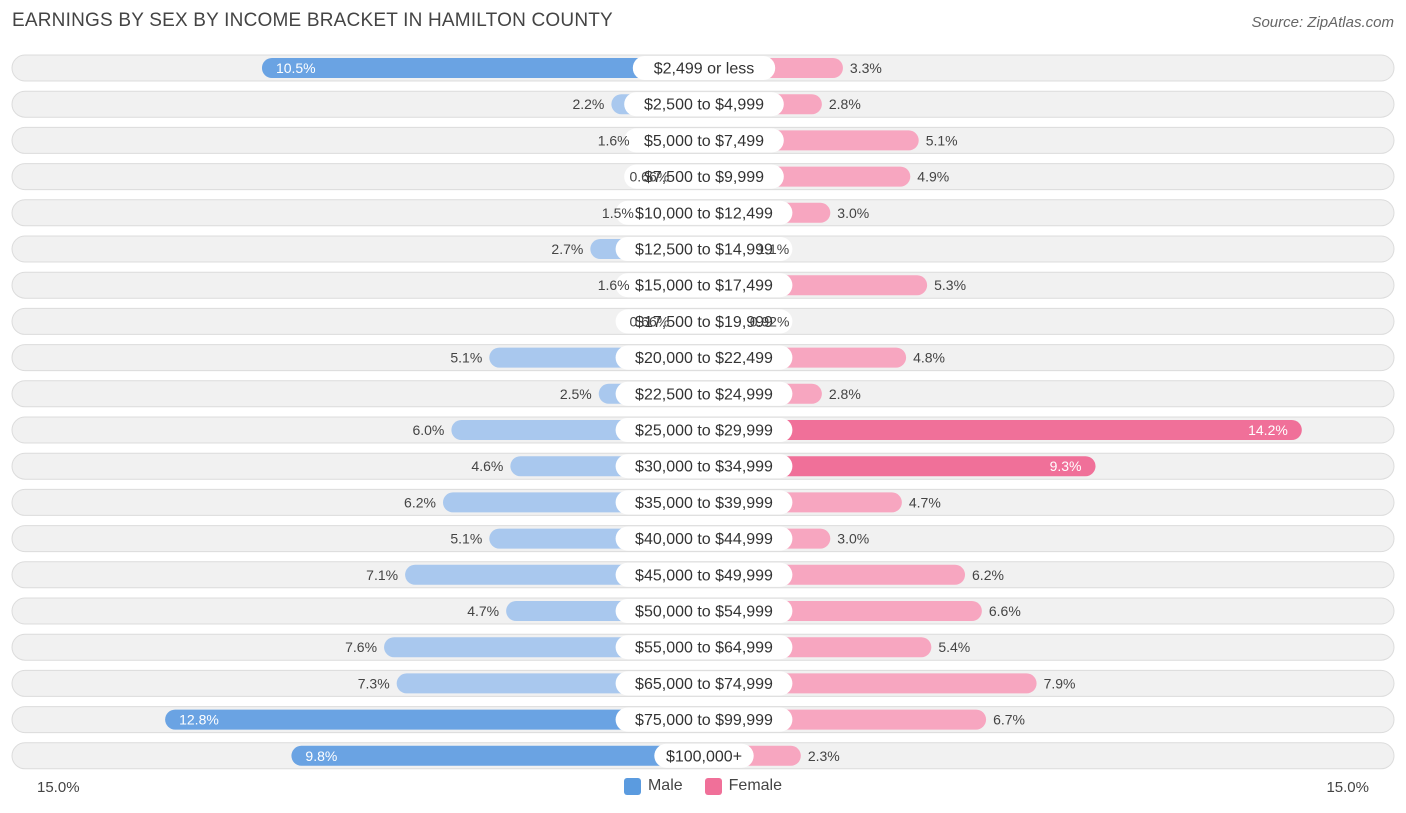 Image resolution: width=1406 pixels, height=813 pixels. I want to click on male-value-label: 9.8%, so click(321, 756).